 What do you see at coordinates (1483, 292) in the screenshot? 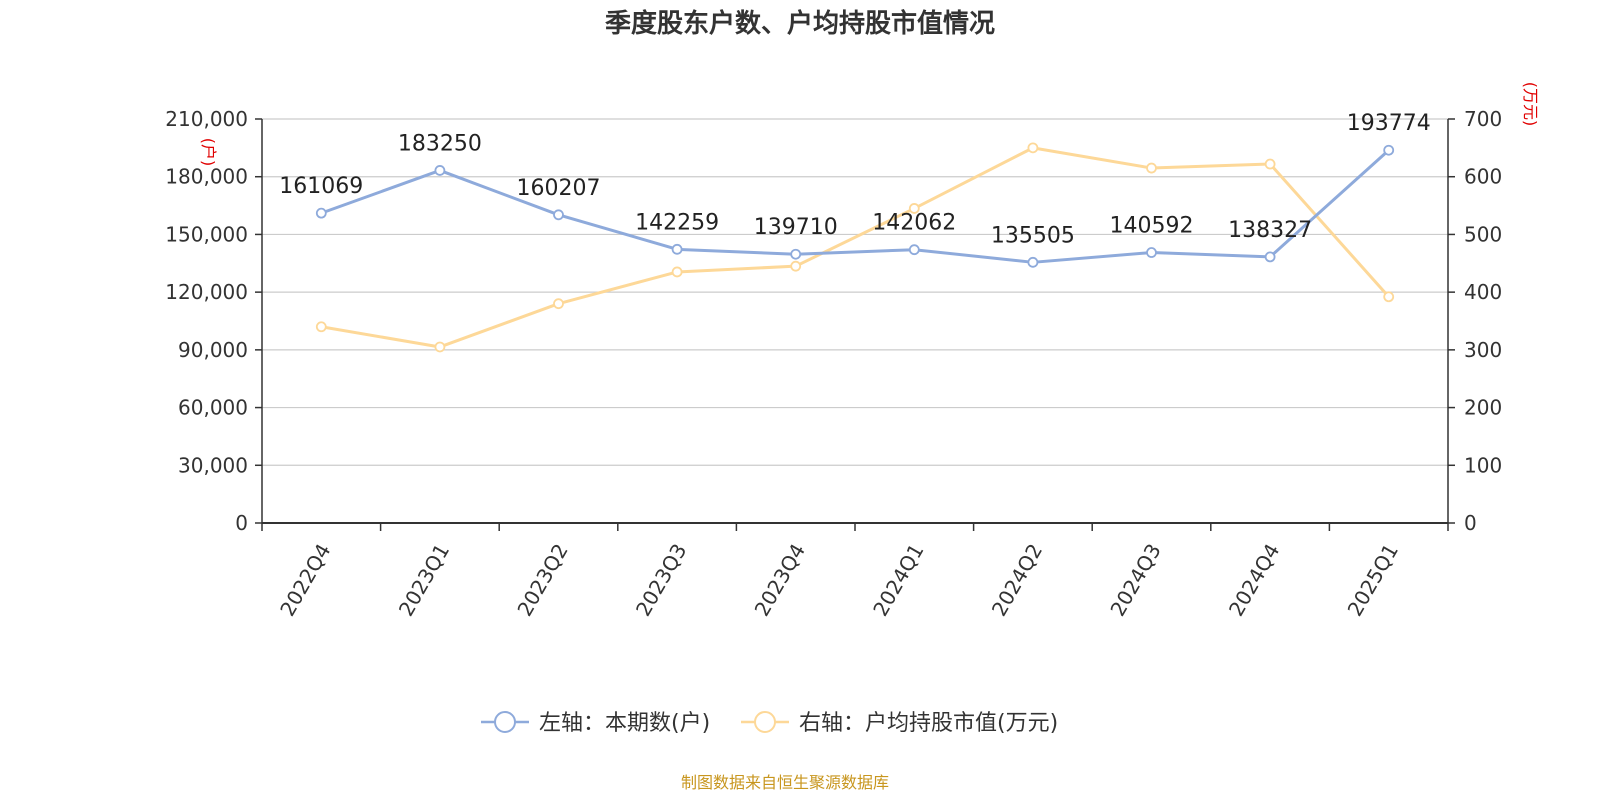
I see `right-axis-tick-label: 400` at bounding box center [1483, 292].